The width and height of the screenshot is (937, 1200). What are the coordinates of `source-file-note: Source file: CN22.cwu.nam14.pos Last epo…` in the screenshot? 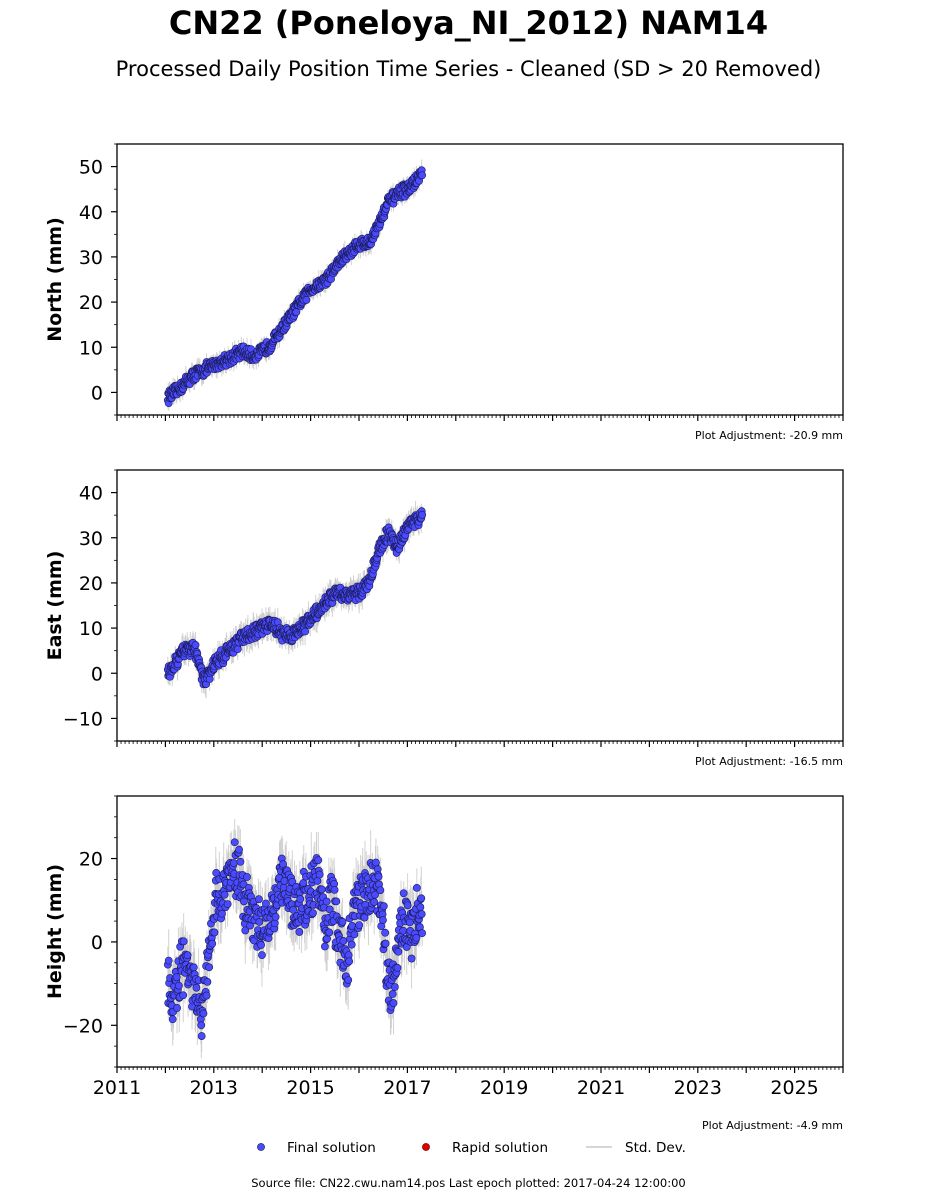 It's located at (468, 1183).